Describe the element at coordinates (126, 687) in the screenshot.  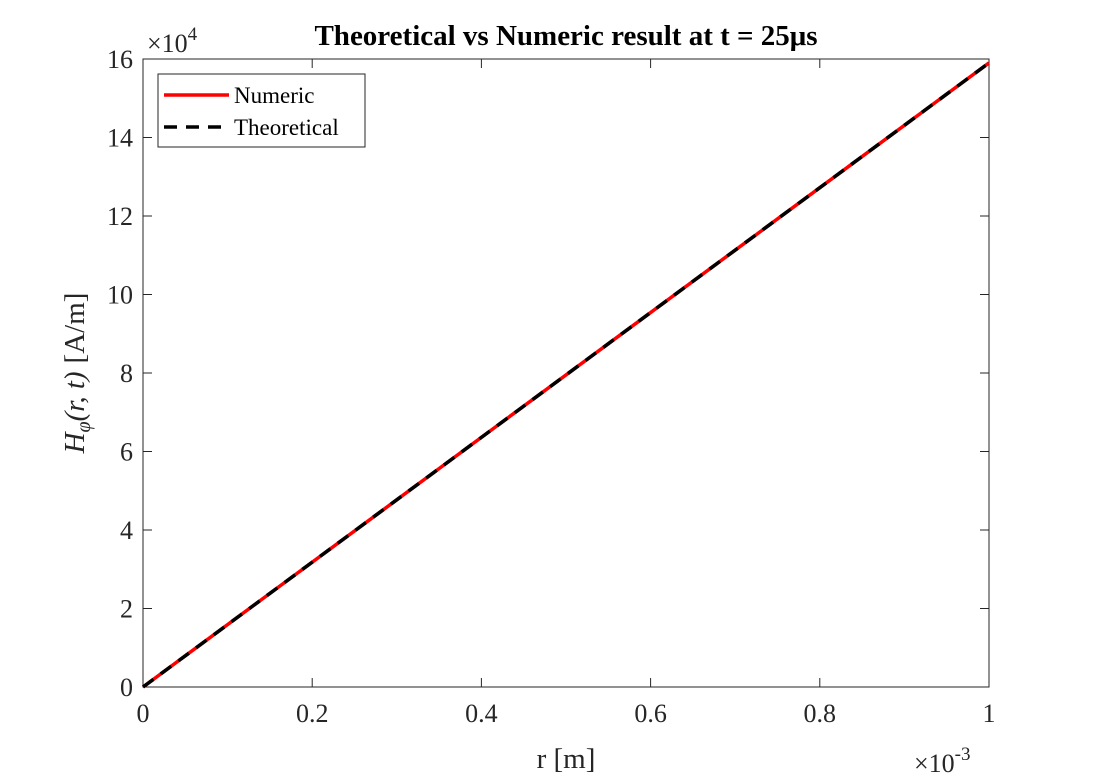
I see `y-tick-label: 0` at that location.